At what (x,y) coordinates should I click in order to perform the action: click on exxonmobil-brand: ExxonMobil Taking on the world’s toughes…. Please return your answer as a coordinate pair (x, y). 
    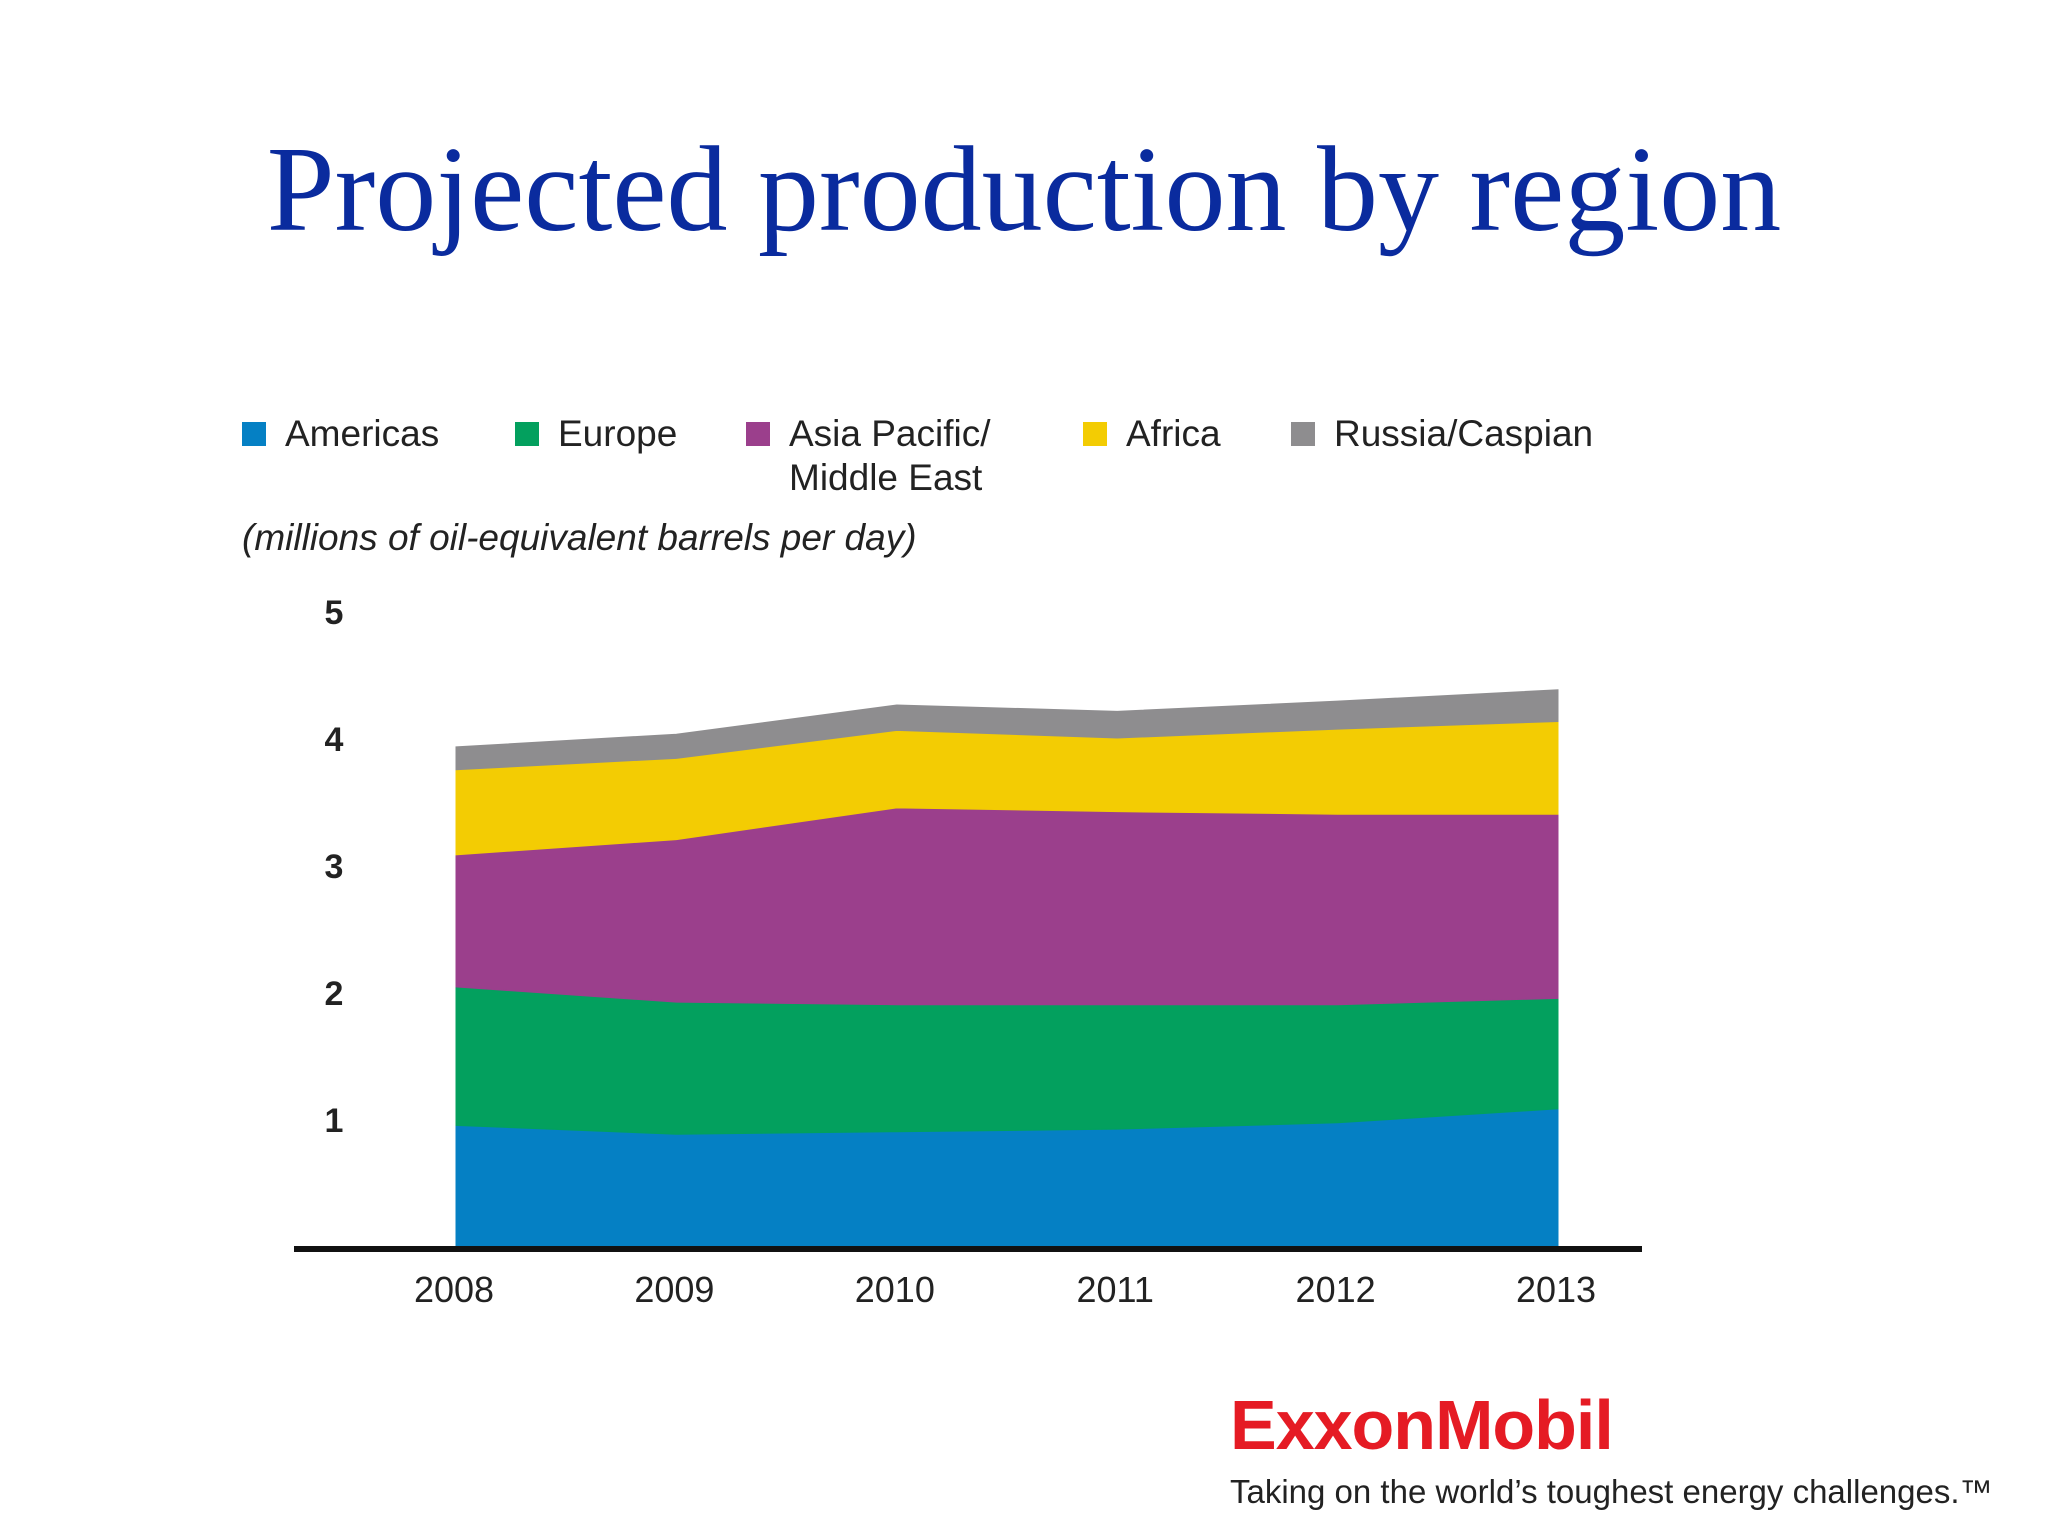
    Looking at the image, I should click on (1623, 1451).